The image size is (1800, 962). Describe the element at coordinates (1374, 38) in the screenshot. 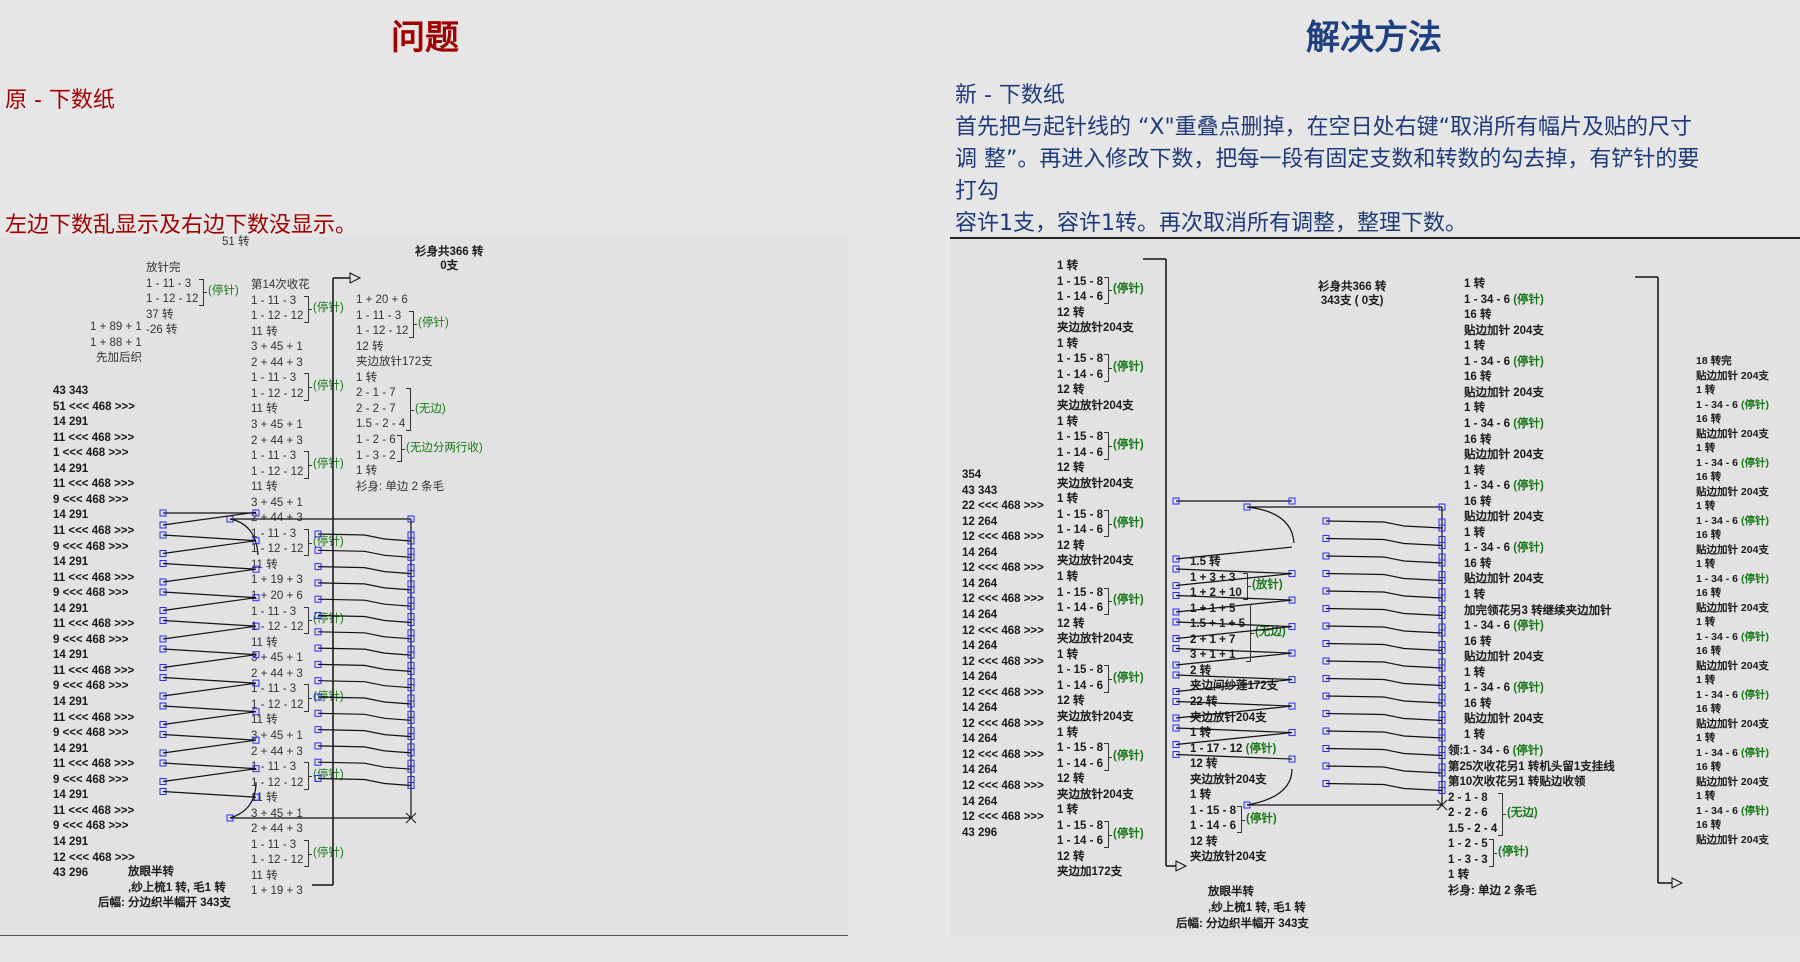

I see `solution-title: 解决方法` at that location.